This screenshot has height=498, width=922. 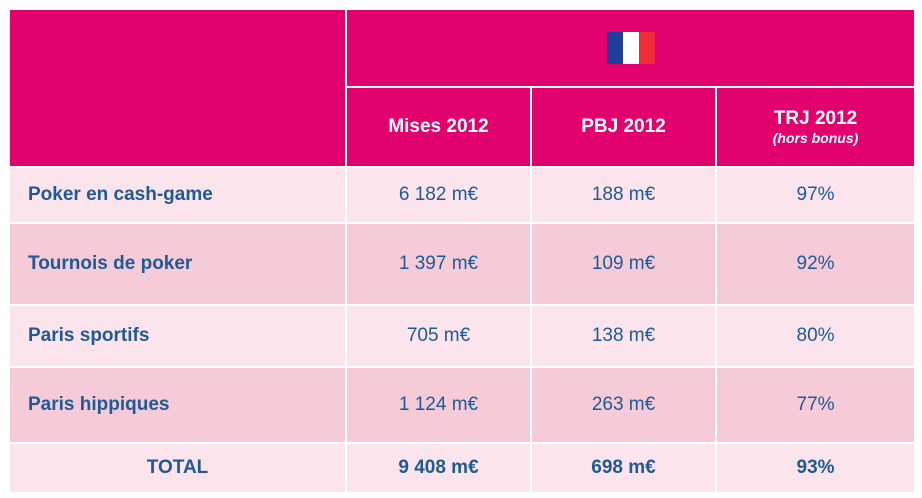 I want to click on flag-cell, so click(x=630, y=48).